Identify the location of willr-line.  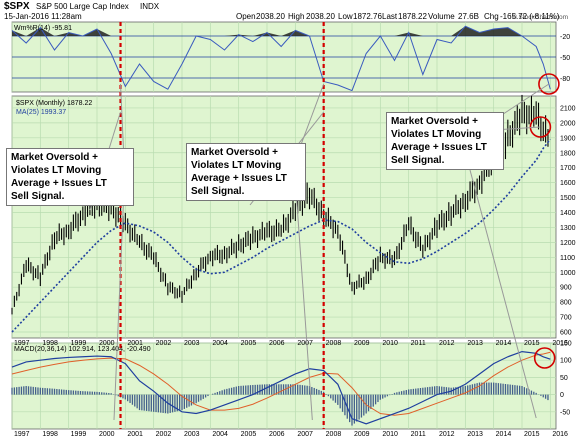
(281, 58).